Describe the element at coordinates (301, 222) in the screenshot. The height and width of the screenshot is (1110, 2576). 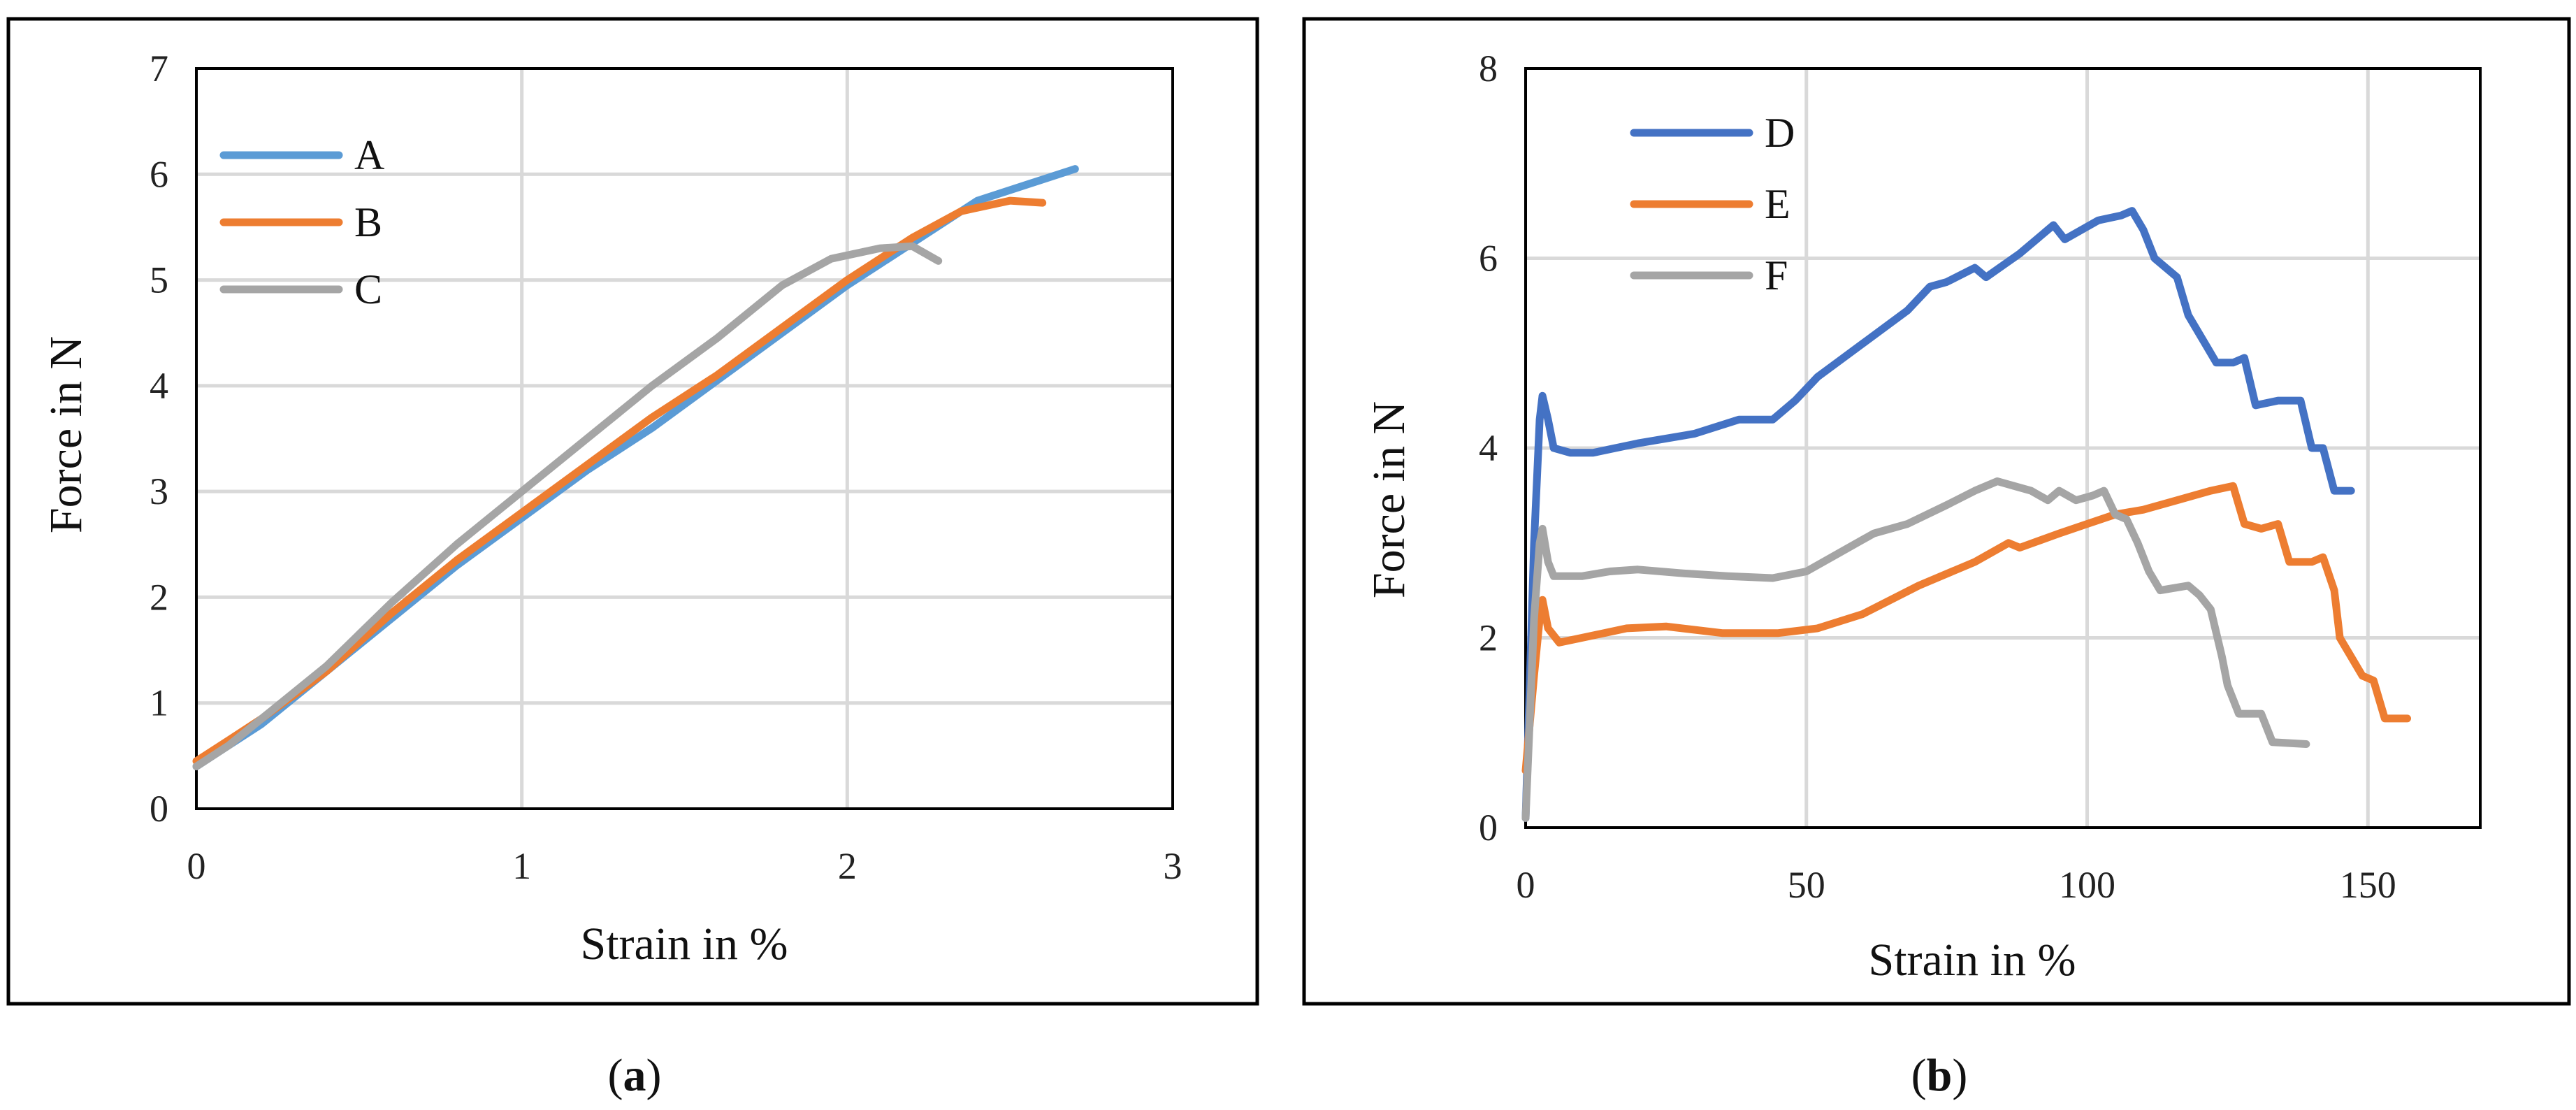
I see `panel-a-legend: ABC` at that location.